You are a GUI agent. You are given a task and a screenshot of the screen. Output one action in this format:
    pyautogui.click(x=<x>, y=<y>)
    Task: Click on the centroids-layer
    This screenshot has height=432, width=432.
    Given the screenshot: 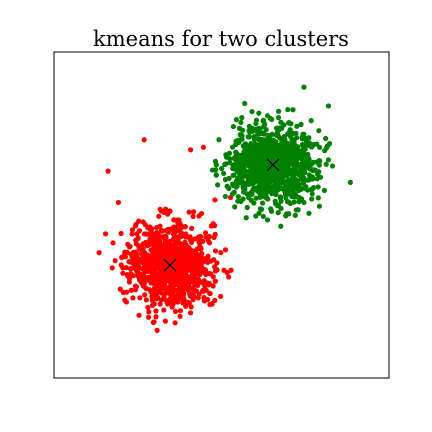 What is the action you would take?
    pyautogui.click(x=221, y=215)
    